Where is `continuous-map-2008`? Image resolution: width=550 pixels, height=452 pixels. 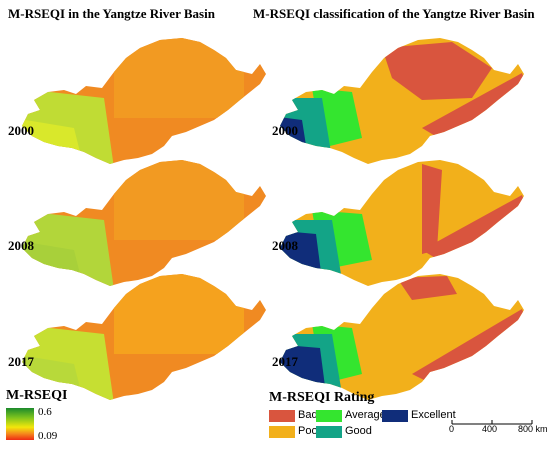
continuous-map-2008 is located at coordinates (144, 223).